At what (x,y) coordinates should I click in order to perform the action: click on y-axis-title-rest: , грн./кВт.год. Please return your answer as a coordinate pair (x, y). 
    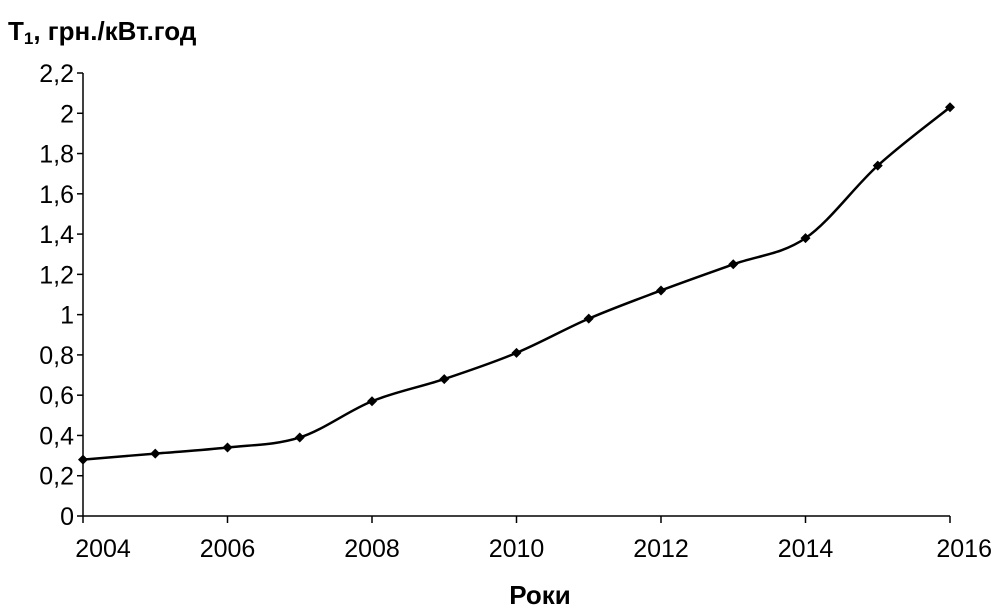
    Looking at the image, I should click on (114, 31).